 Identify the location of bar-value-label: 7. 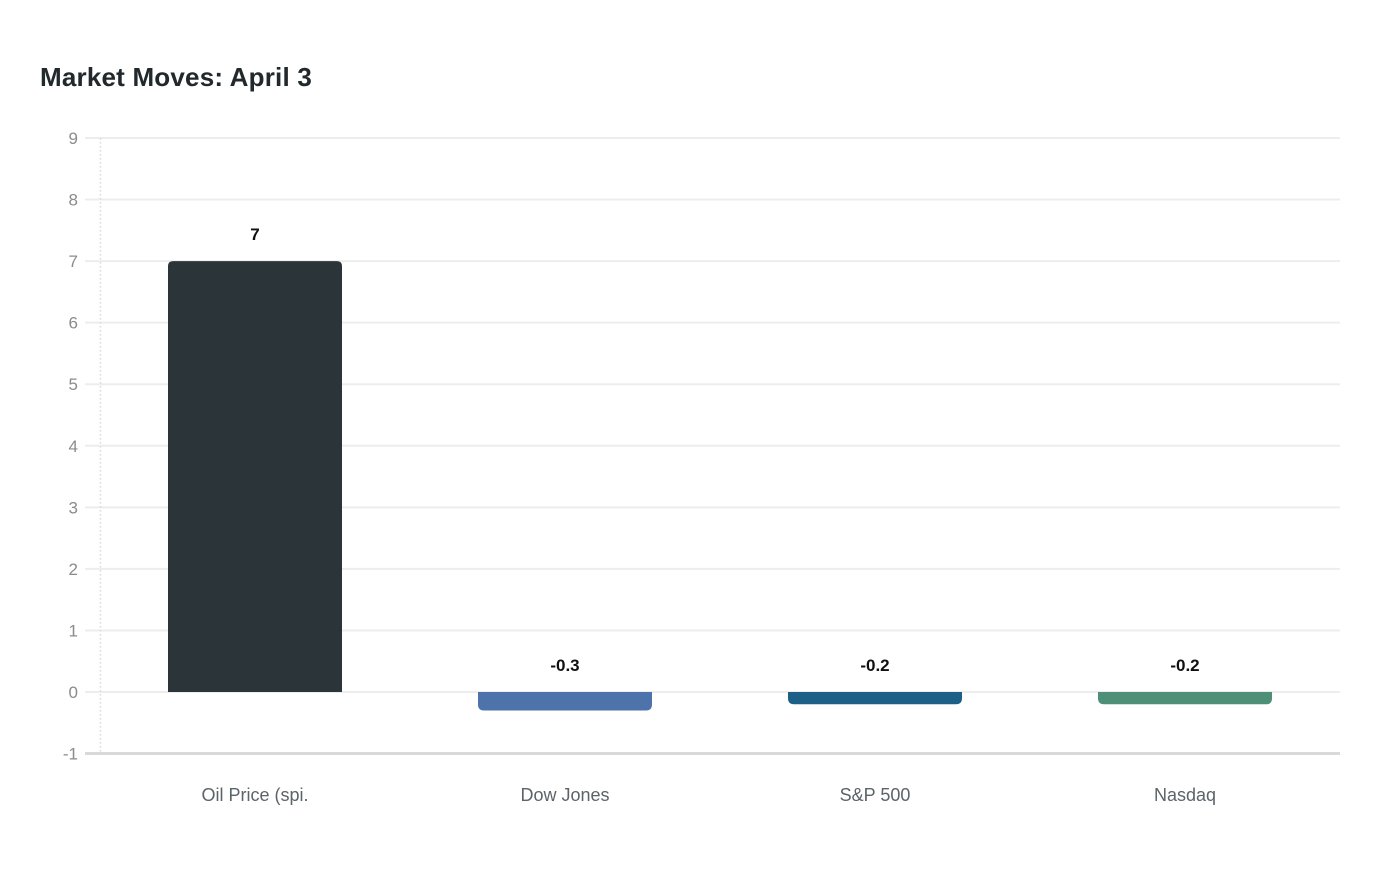
(254, 234).